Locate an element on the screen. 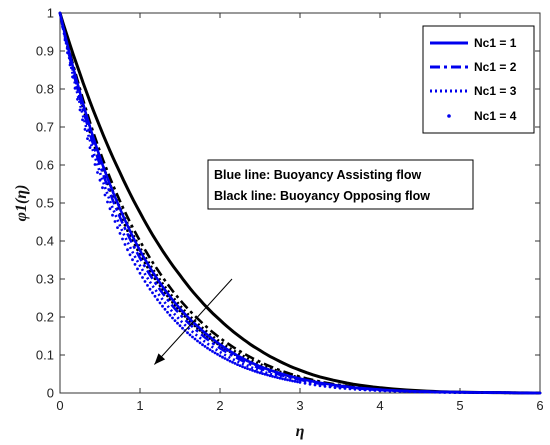  y-tick-label: 0.5 is located at coordinates (45, 203).